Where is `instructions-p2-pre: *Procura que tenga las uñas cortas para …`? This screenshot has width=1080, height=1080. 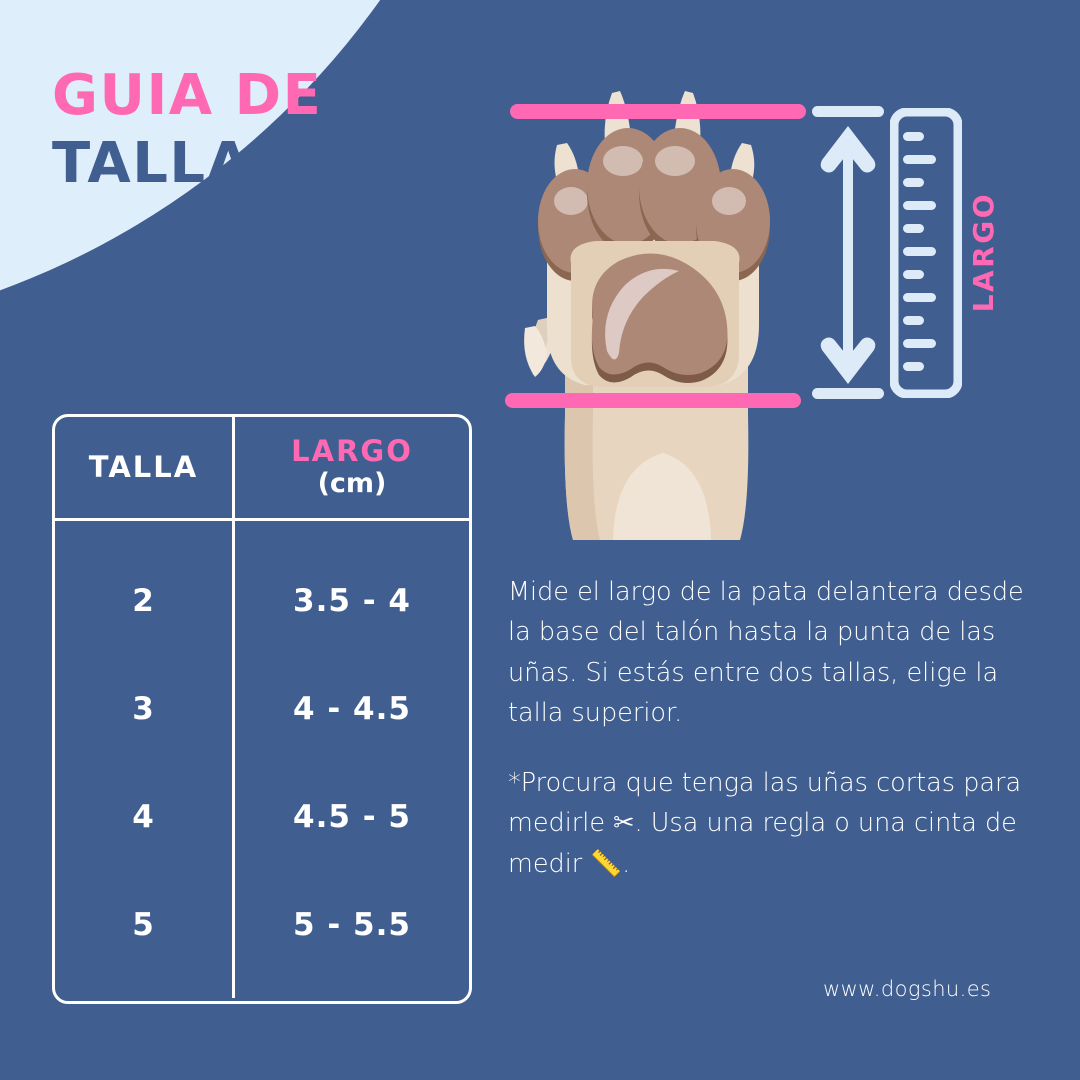
instructions-p2-pre: *Procura que tenga las uñas cortas para … is located at coordinates (765, 803).